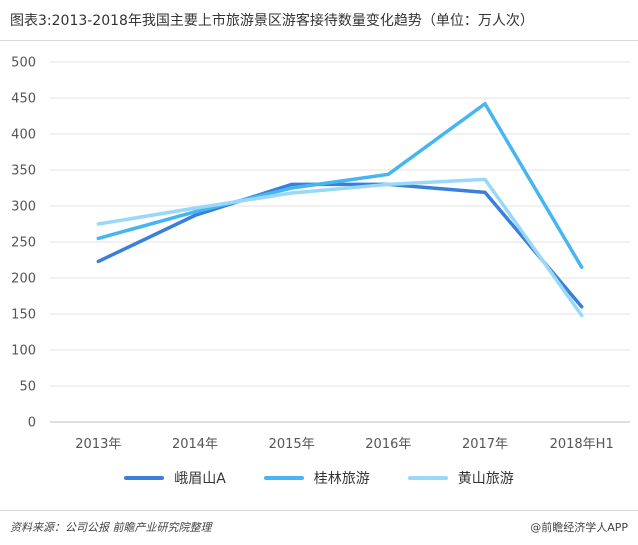  What do you see at coordinates (388, 444) in the screenshot?
I see `x-tick-label: 2016年` at bounding box center [388, 444].